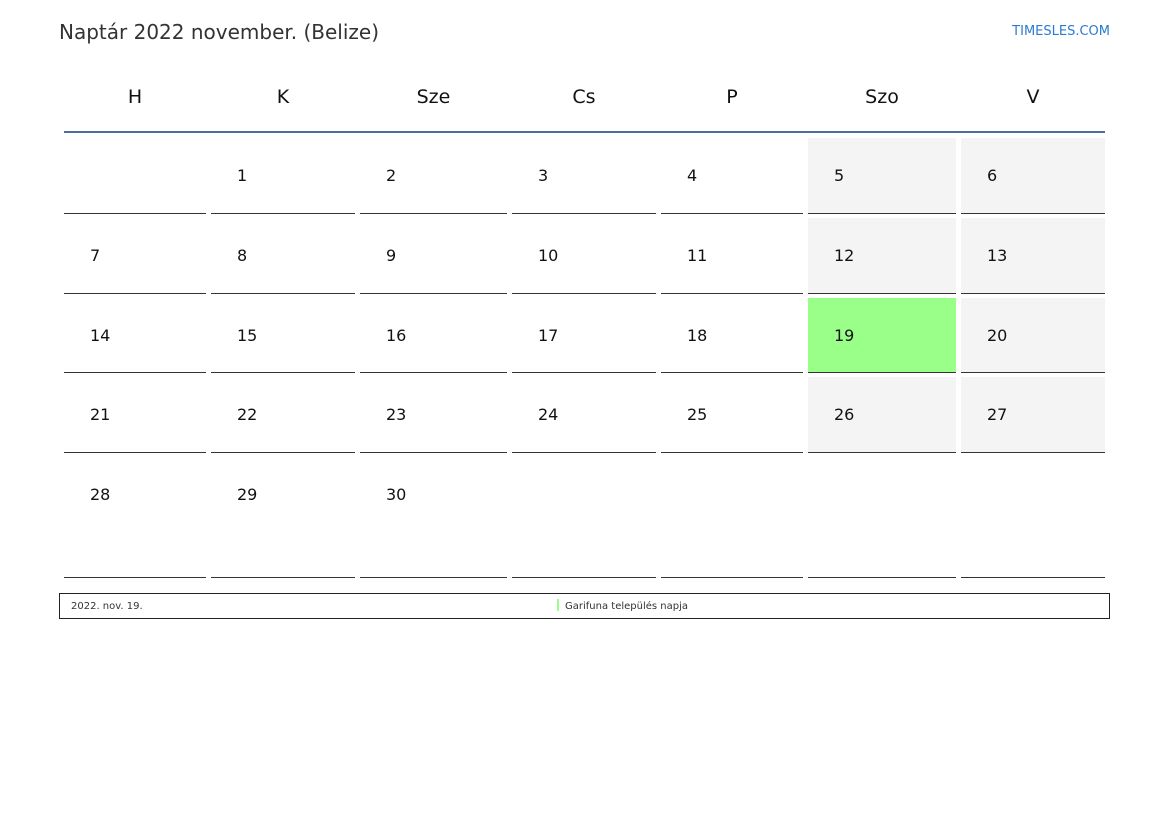 This screenshot has height=827, width=1169. What do you see at coordinates (135, 97) in the screenshot?
I see `weekday-header: H` at bounding box center [135, 97].